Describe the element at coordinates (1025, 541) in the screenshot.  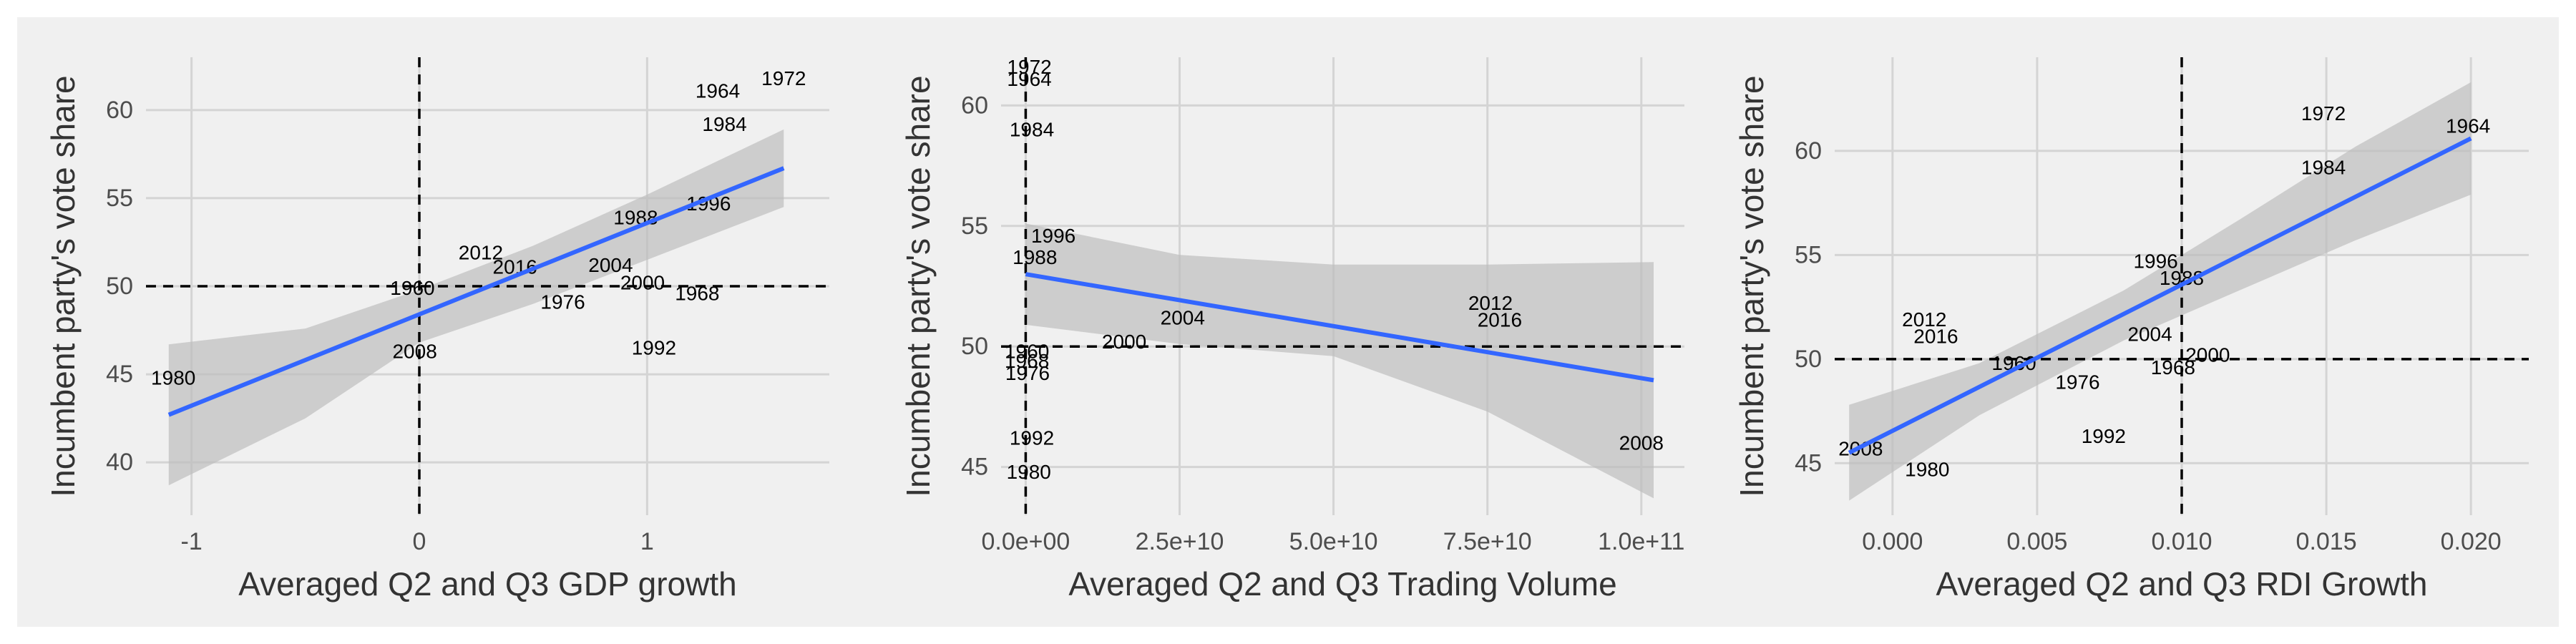
I see `x-tick-label: 0.0e+00` at that location.